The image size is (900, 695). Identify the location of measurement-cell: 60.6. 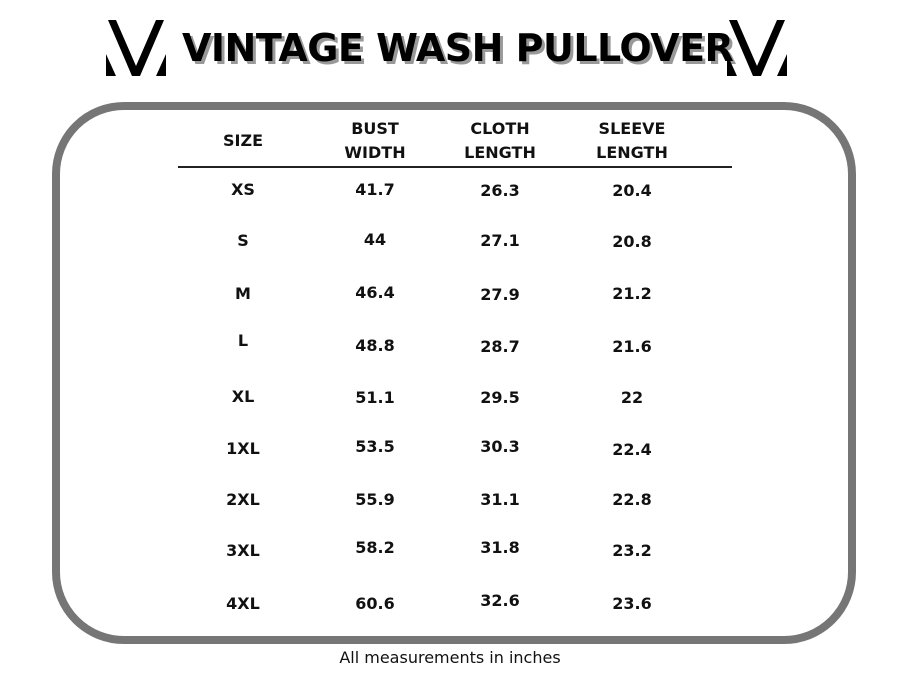
(375, 603).